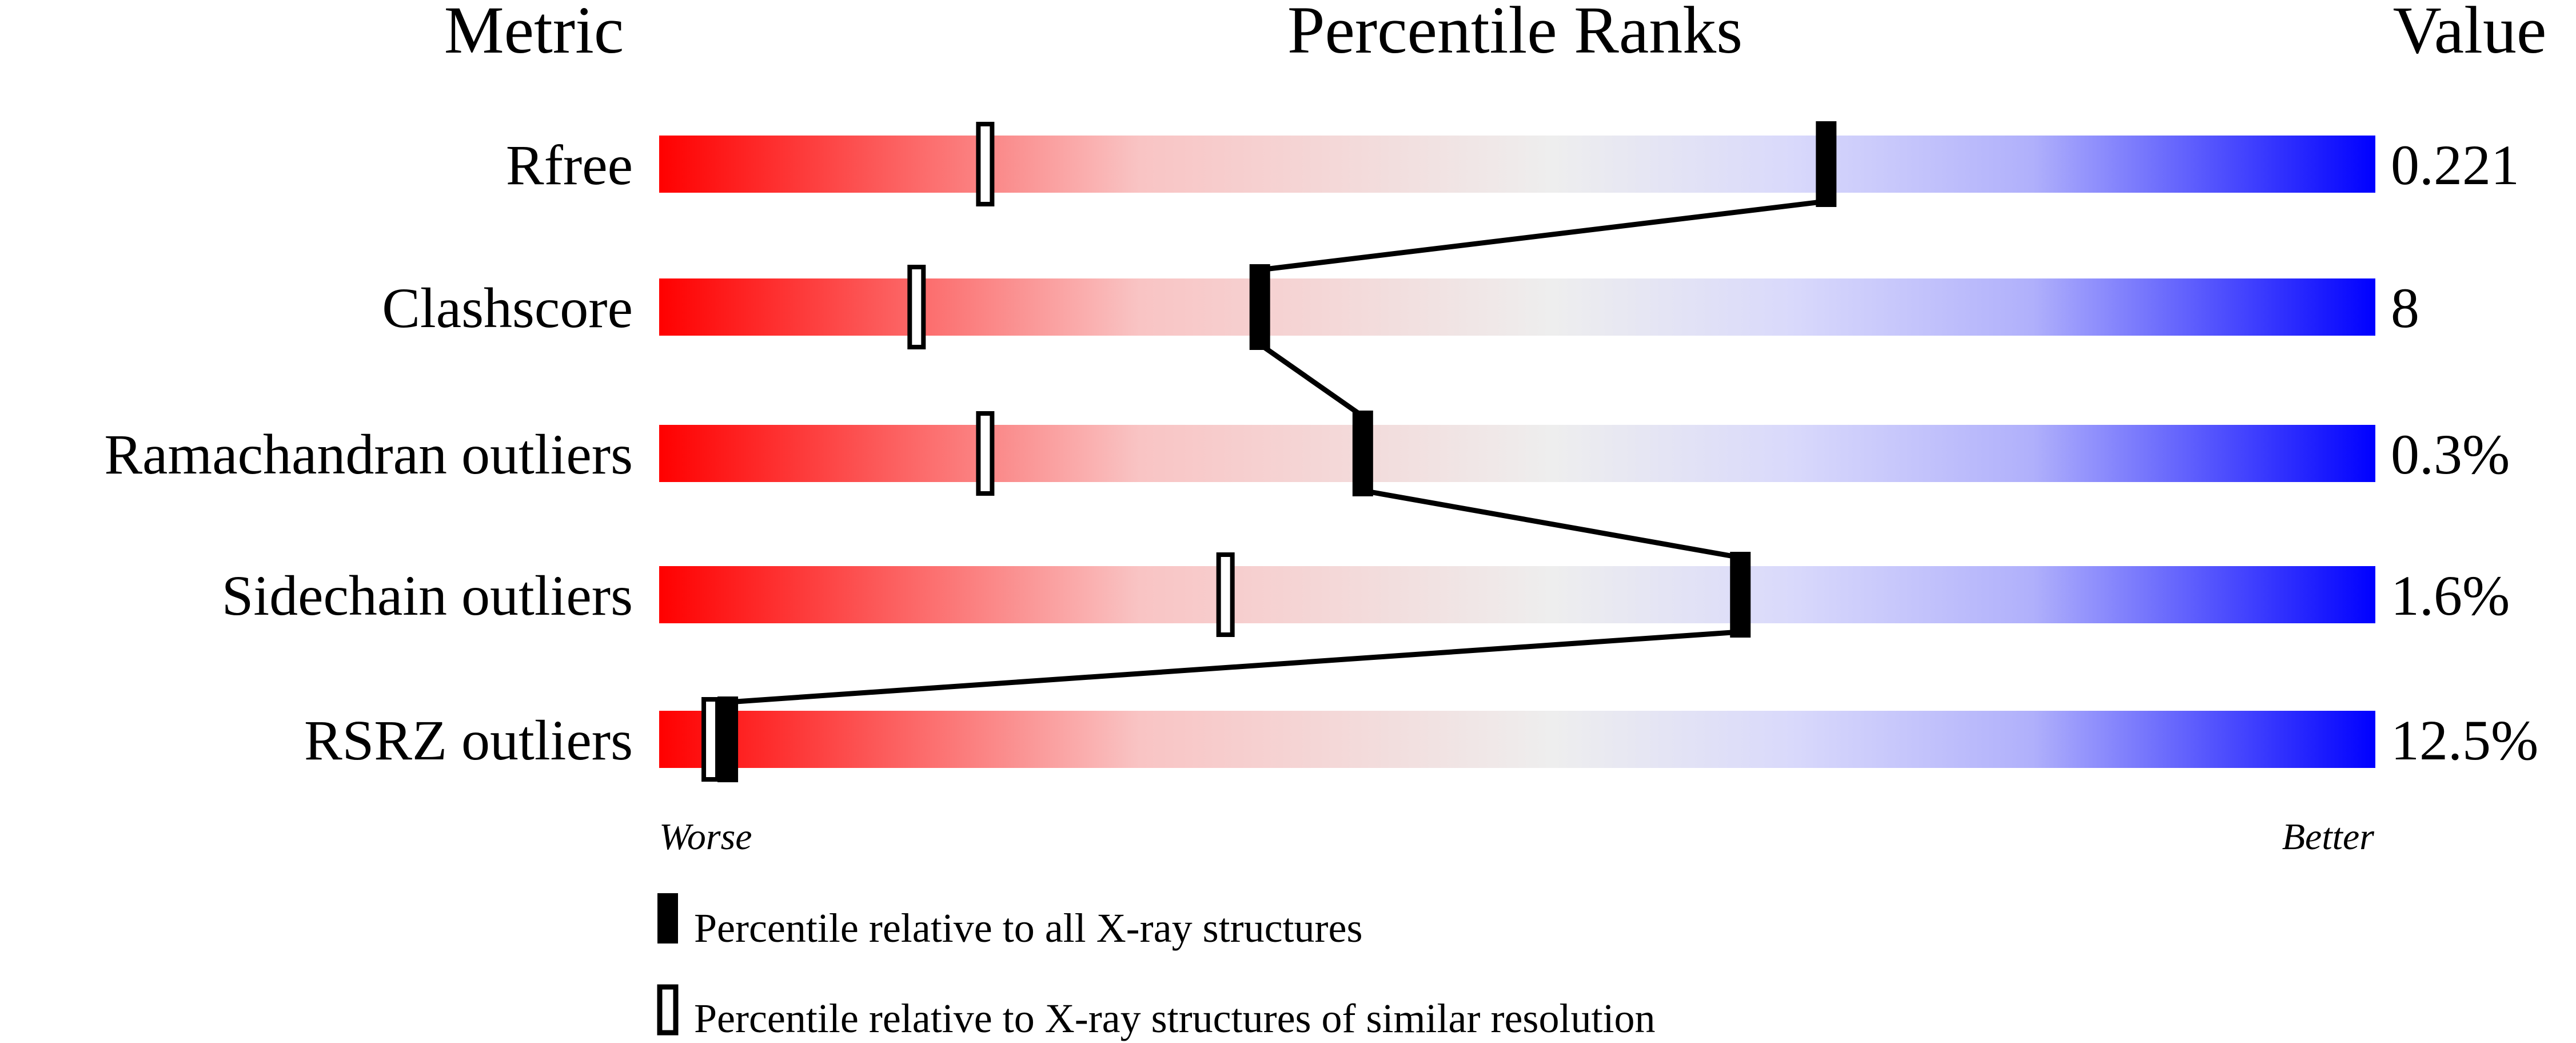 The image size is (2576, 1043). I want to click on metric-value: 1.6%, so click(2451, 595).